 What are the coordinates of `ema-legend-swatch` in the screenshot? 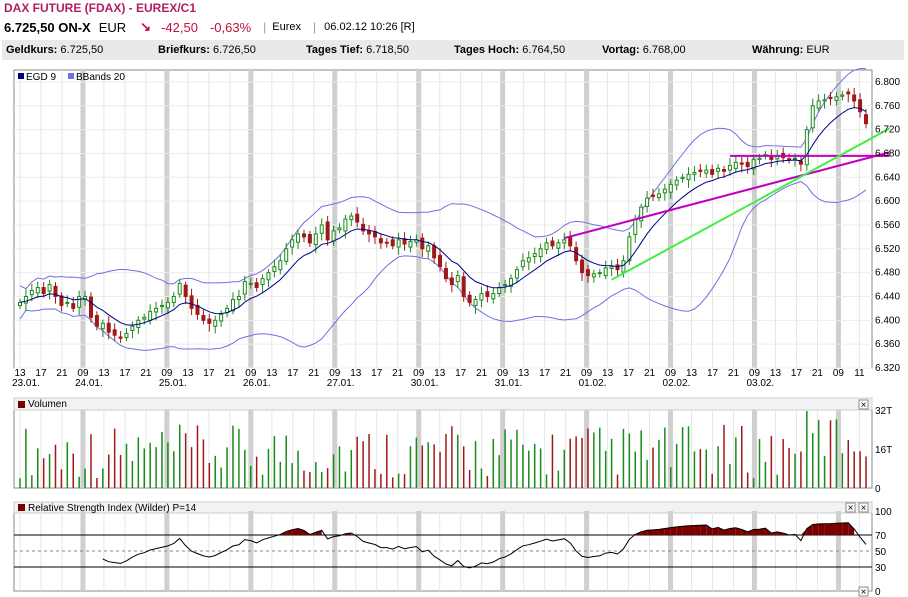 It's located at (21, 76).